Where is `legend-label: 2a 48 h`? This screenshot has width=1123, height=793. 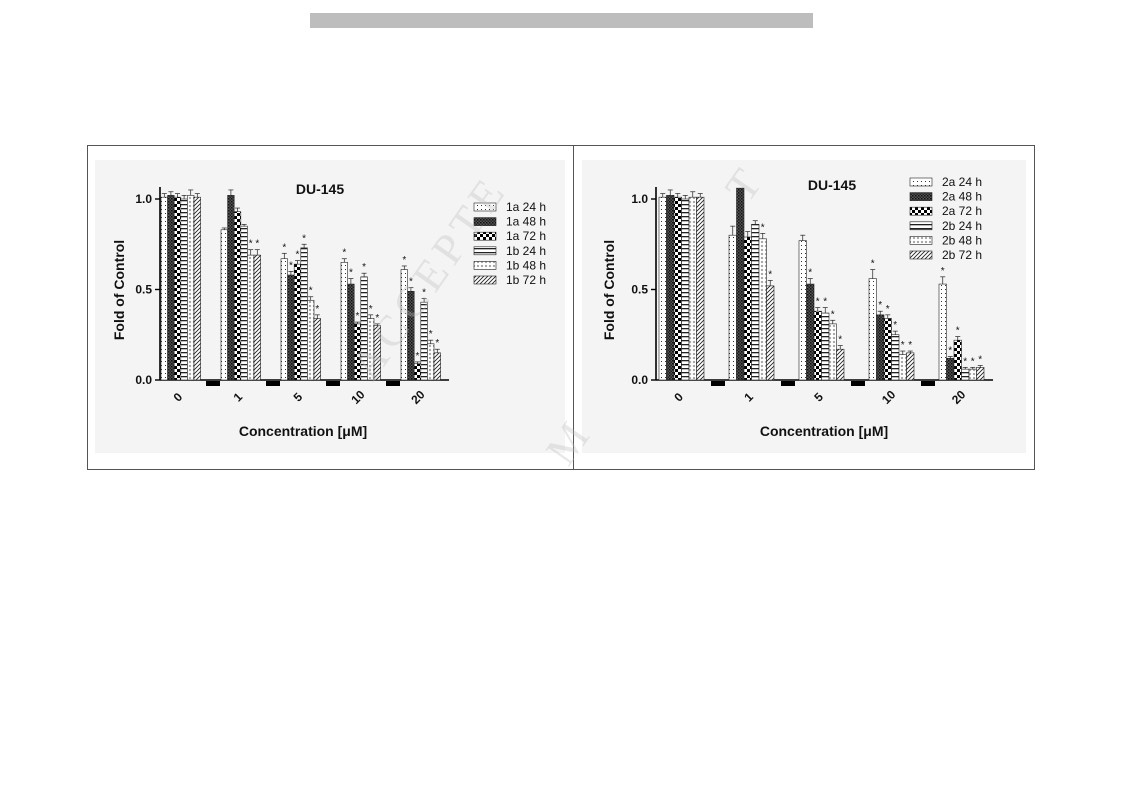
legend-label: 2a 48 h is located at coordinates (962, 197).